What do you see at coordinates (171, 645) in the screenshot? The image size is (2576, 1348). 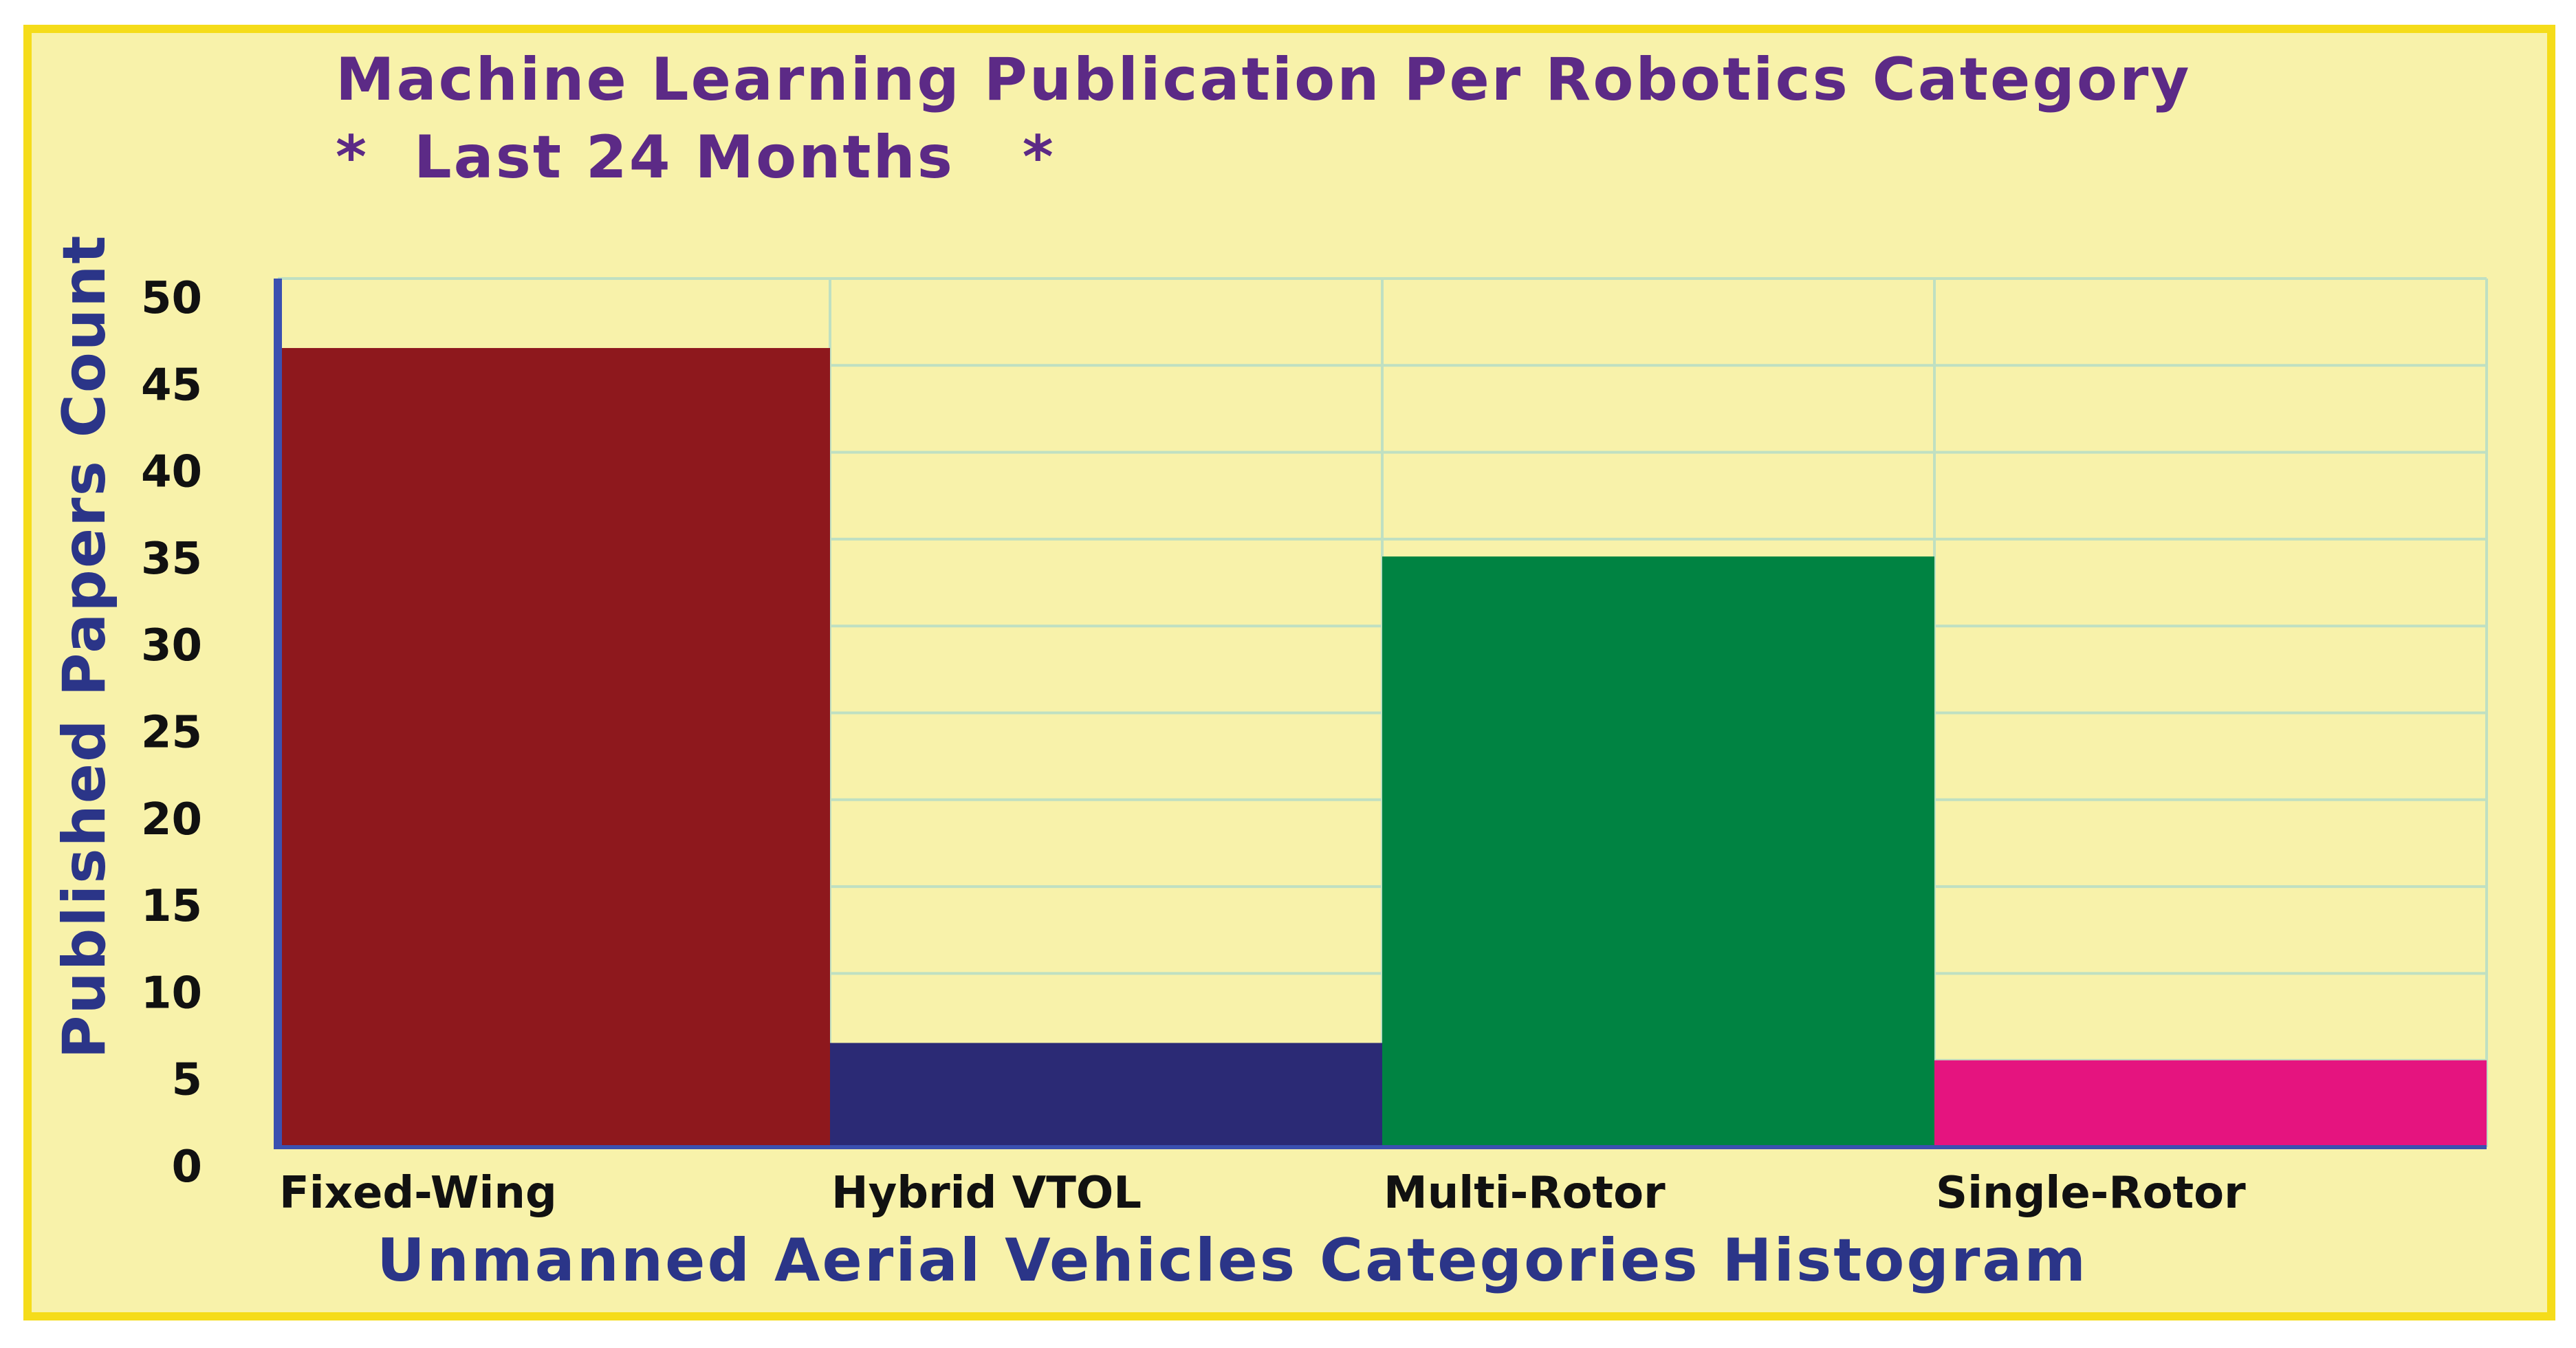 I see `y-tick-label: 30` at bounding box center [171, 645].